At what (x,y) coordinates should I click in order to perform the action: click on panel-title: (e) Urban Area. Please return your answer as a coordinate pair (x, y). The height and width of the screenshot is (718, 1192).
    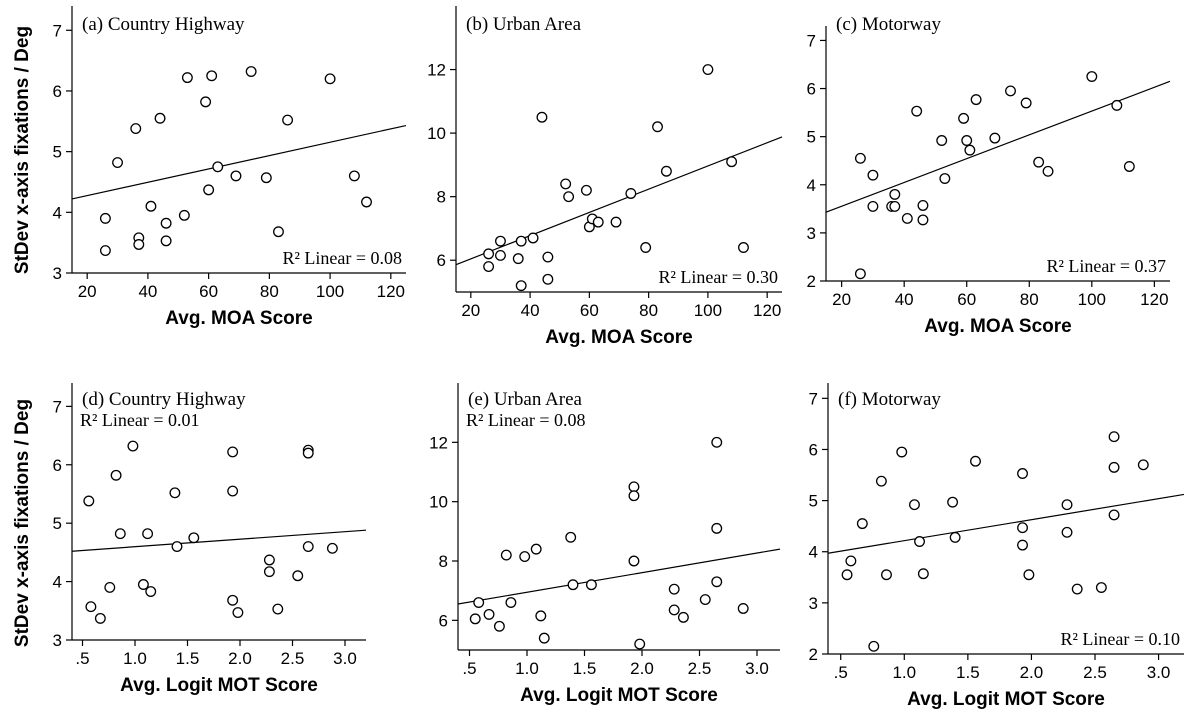
    Looking at the image, I should click on (525, 399).